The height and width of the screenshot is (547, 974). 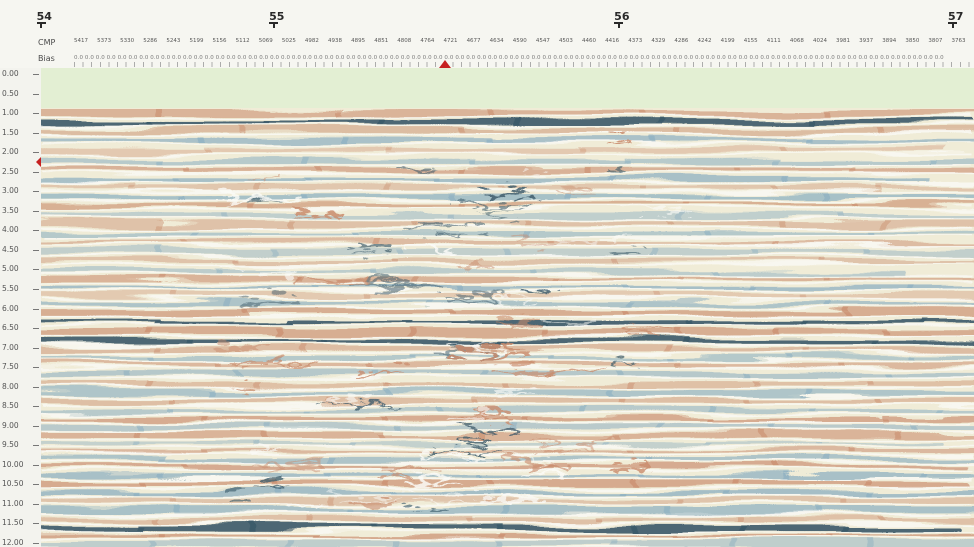 I want to click on cmp-value: 5330, so click(x=127, y=41).